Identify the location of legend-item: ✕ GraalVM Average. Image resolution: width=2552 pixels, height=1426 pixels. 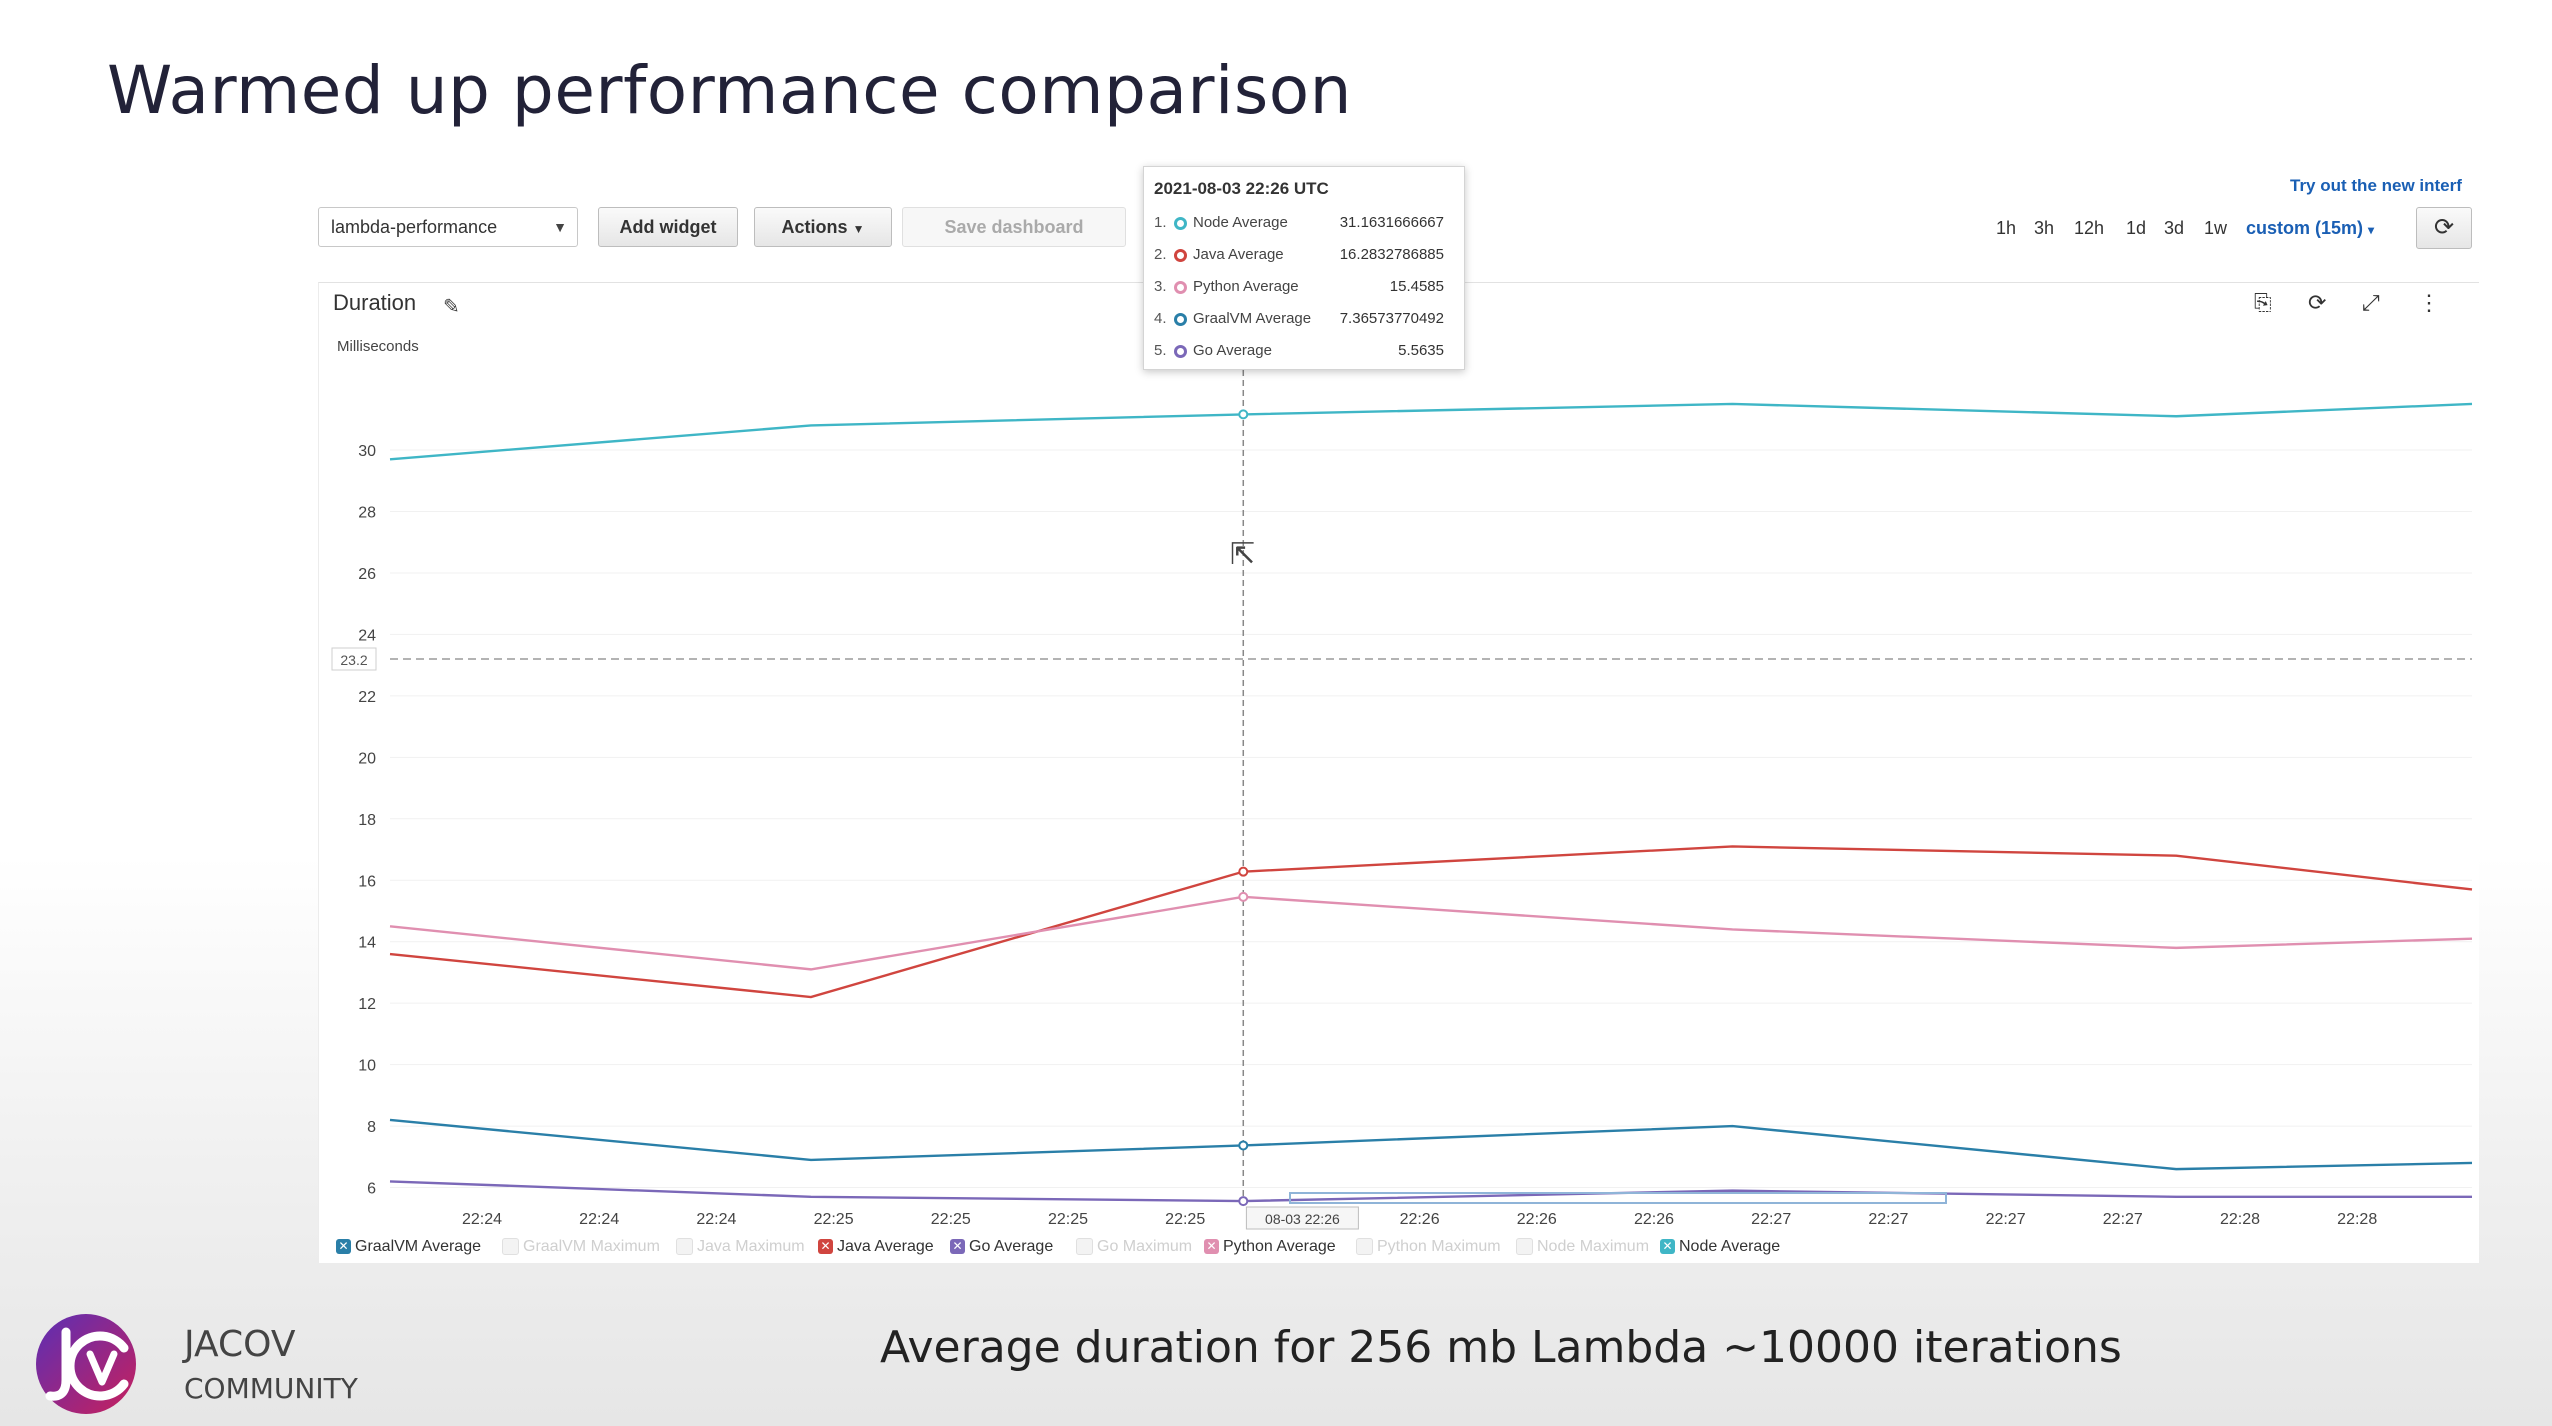
(408, 1247).